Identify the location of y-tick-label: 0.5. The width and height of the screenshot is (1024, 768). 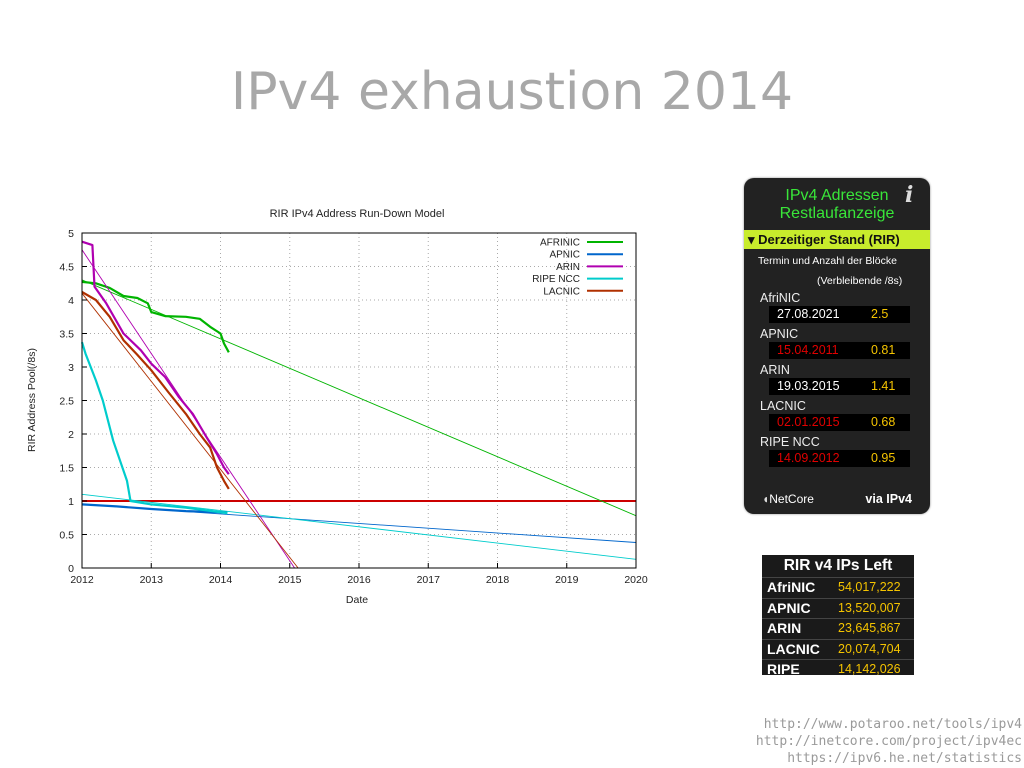
(66, 536).